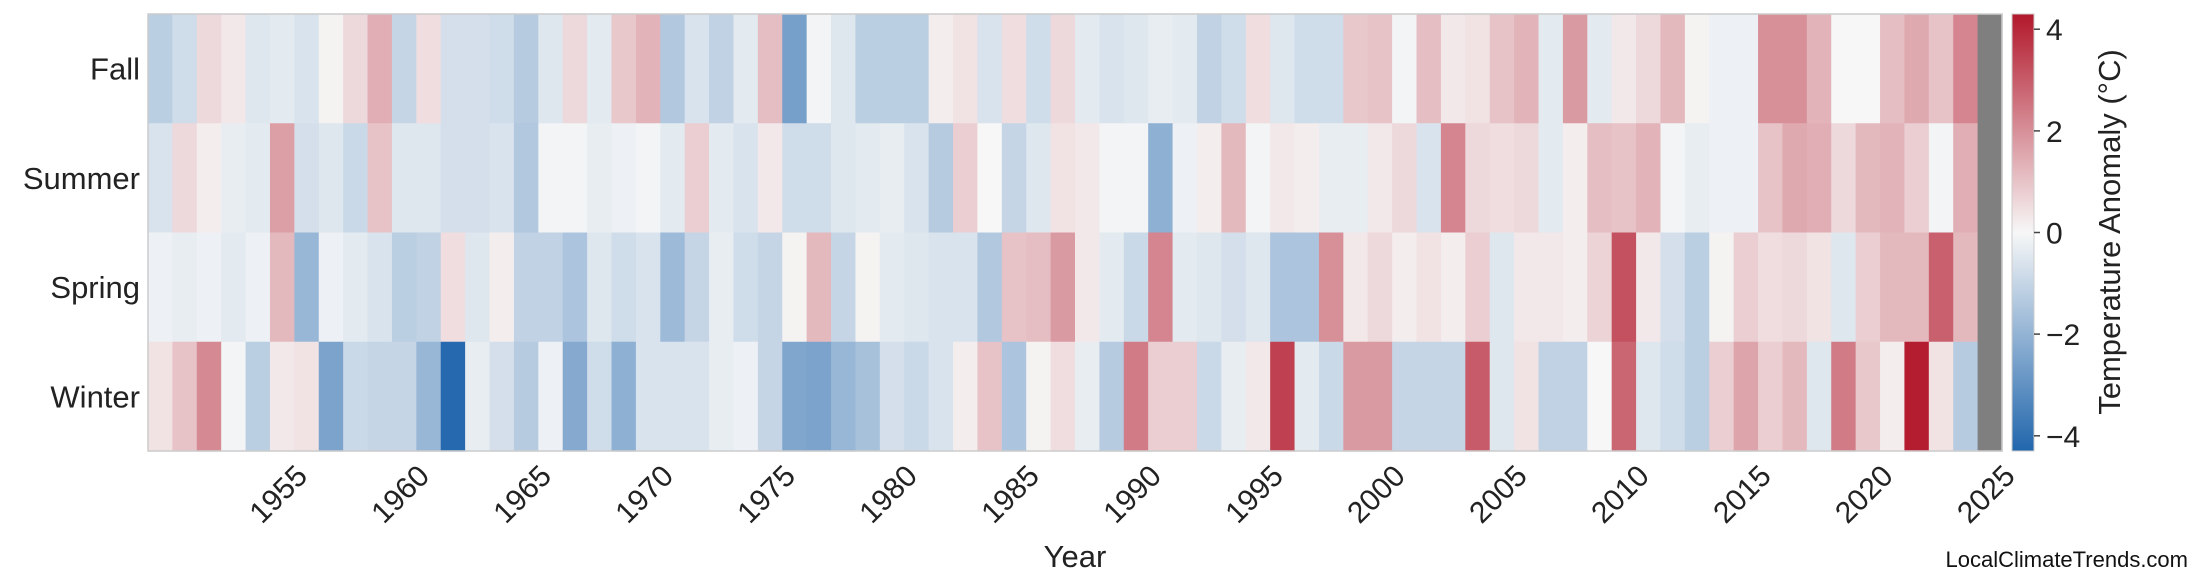 The height and width of the screenshot is (585, 2200). What do you see at coordinates (2023, 232) in the screenshot?
I see `colorbar` at bounding box center [2023, 232].